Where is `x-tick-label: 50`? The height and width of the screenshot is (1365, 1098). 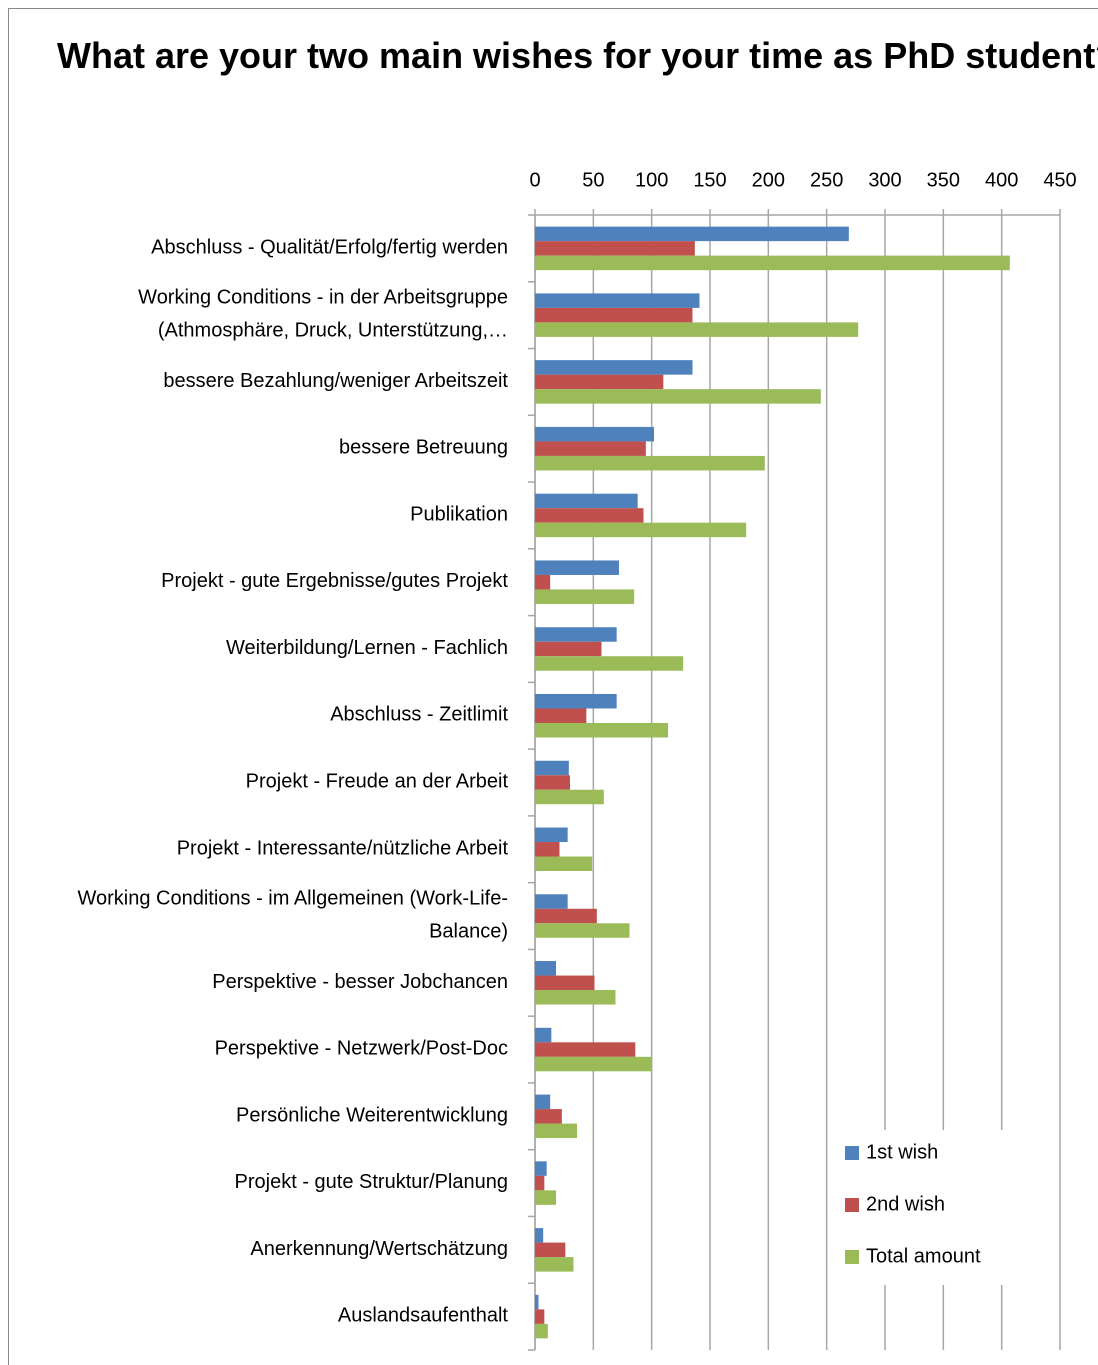
x-tick-label: 50 is located at coordinates (593, 180).